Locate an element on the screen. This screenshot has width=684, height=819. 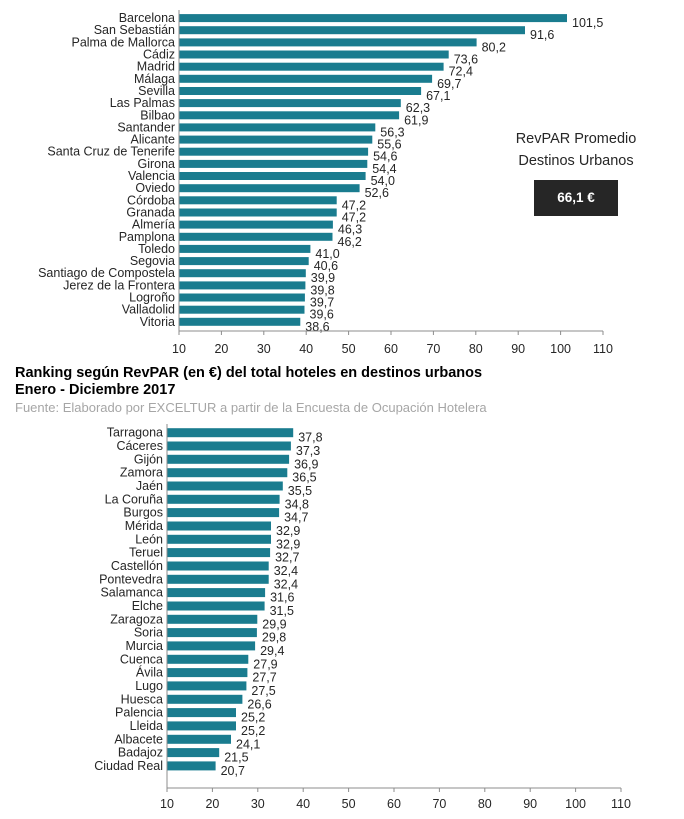
category-label: Cáceres is located at coordinates (139, 446).